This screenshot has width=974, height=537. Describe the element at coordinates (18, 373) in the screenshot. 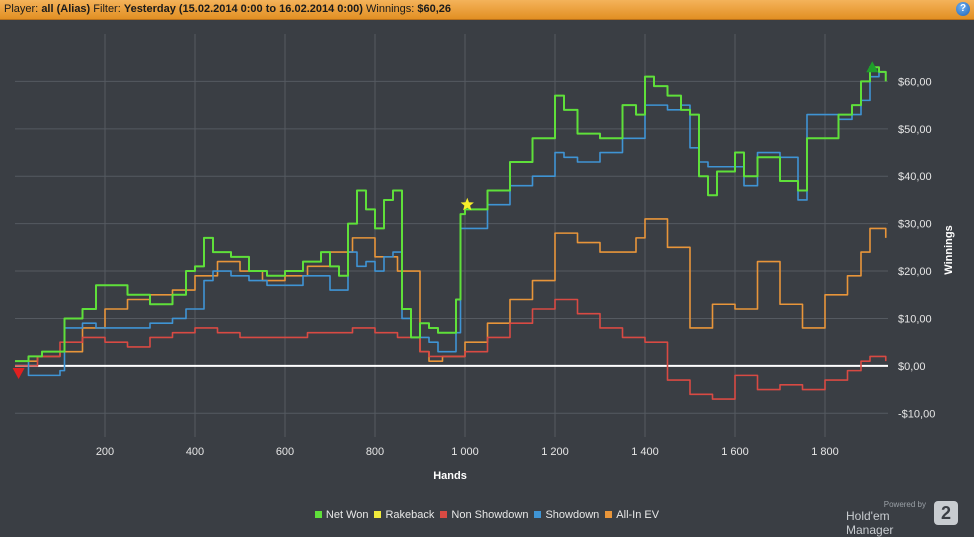

I see `min-marker` at that location.